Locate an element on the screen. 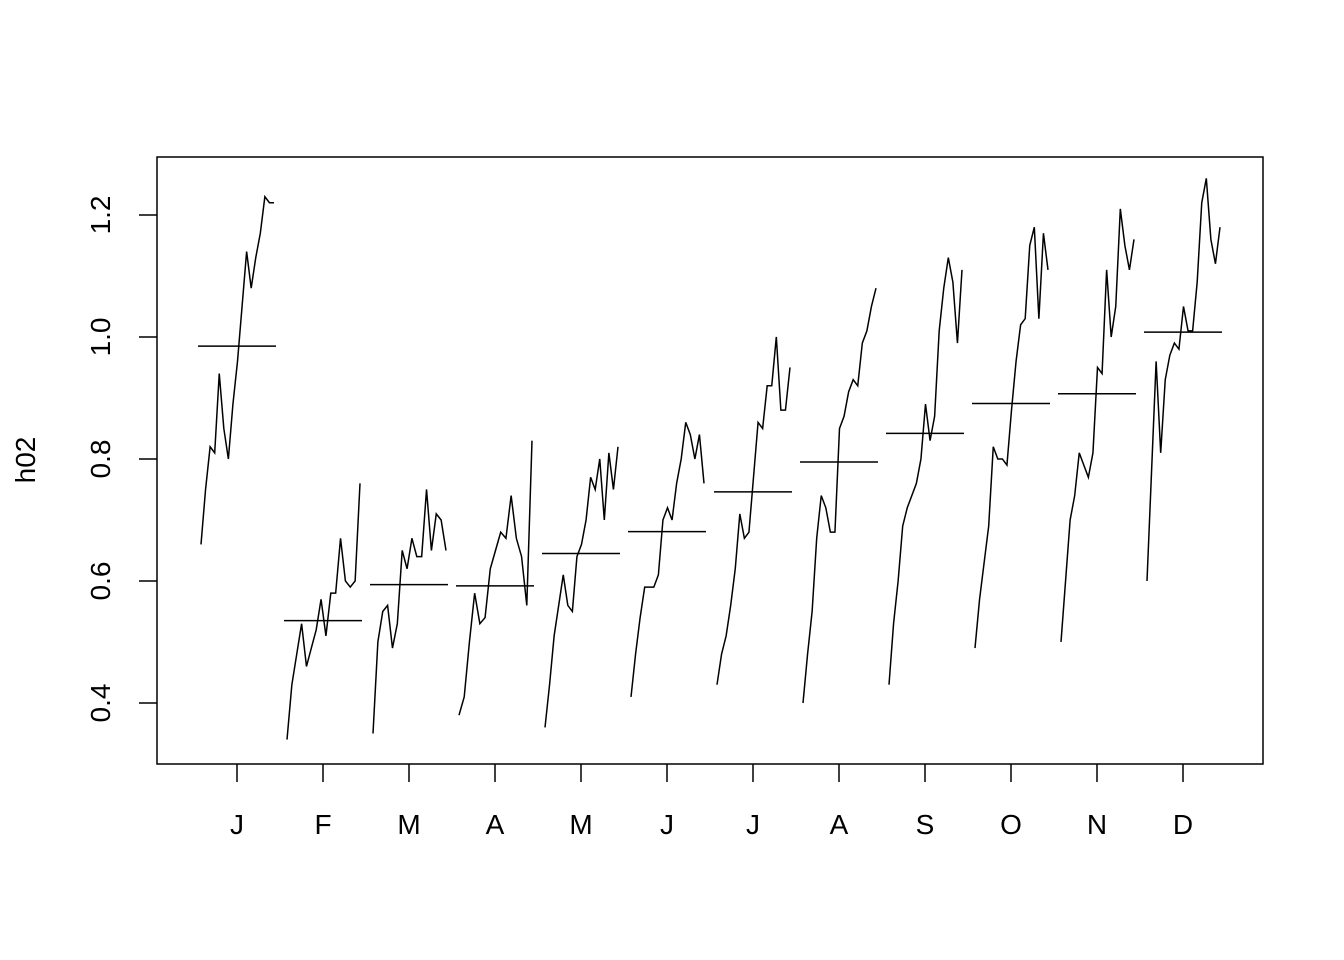 Image resolution: width=1344 pixels, height=960 pixels. y-axis-label: h02 is located at coordinates (25, 460).